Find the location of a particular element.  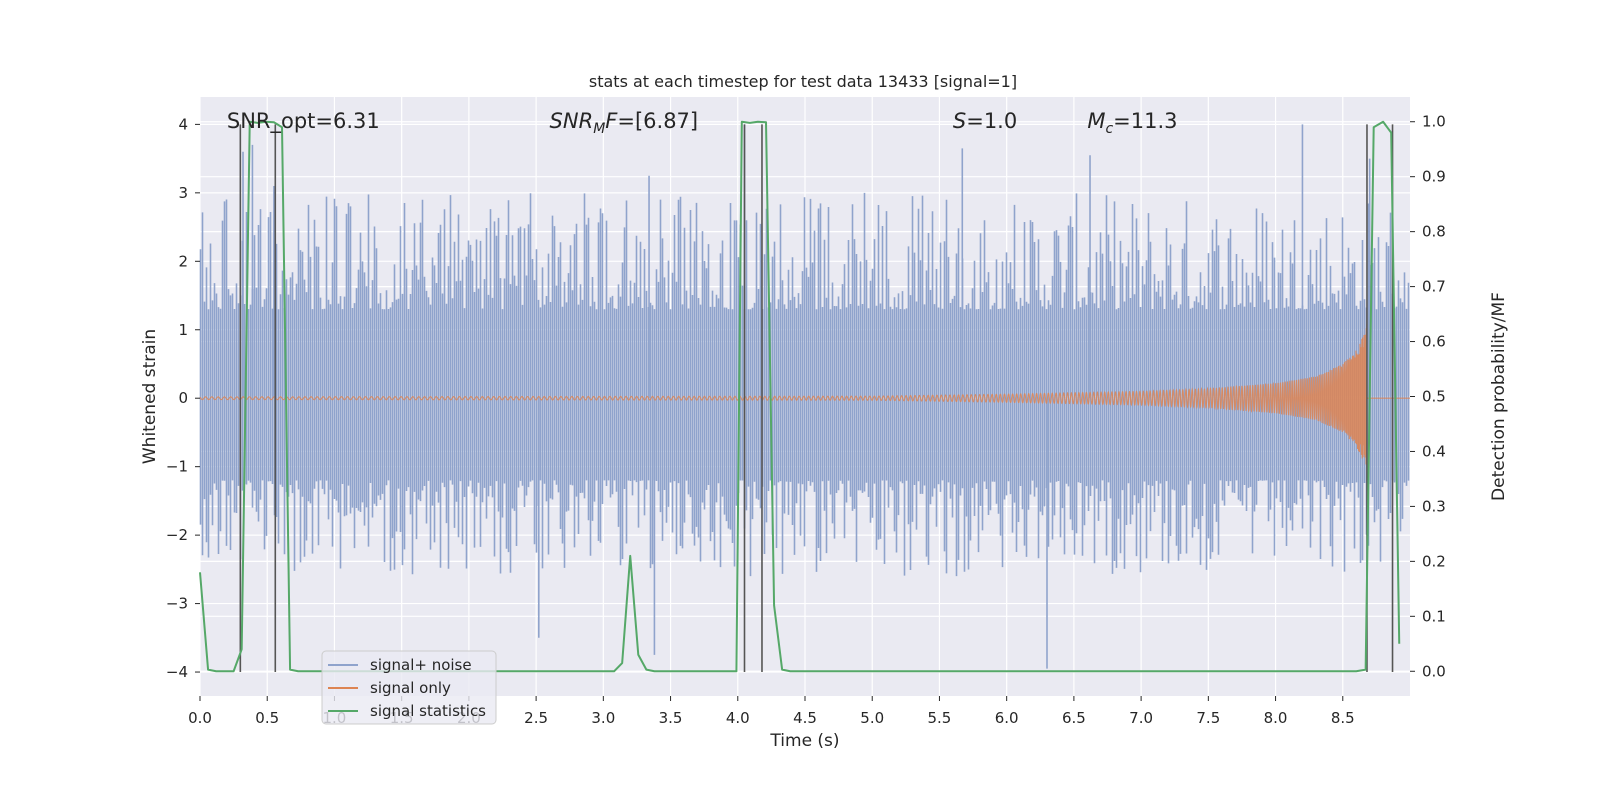

annotation-part: F is located at coordinates (611, 121).